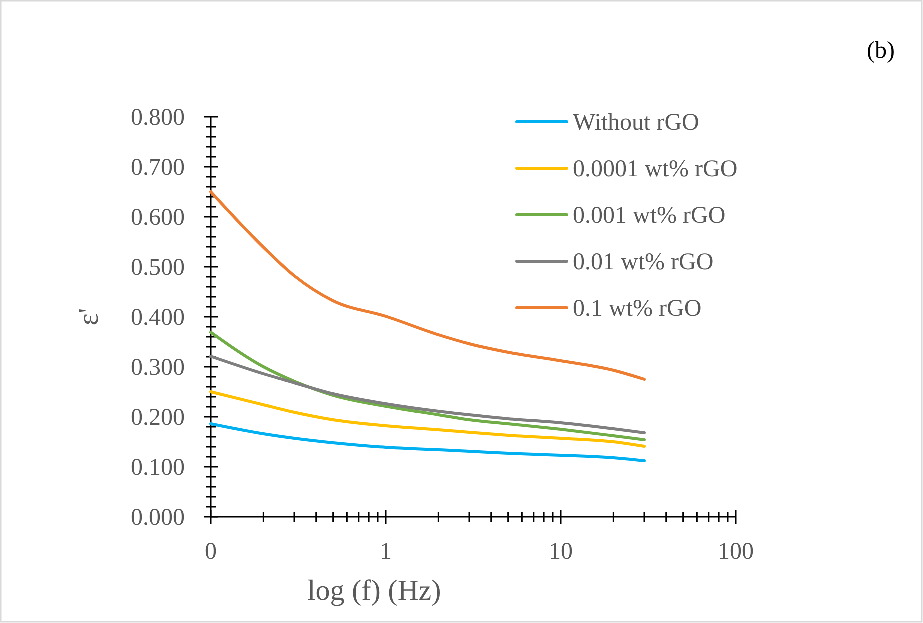 The width and height of the screenshot is (923, 623). What do you see at coordinates (643, 263) in the screenshot?
I see `legend-label: 0.01 wt% rGO` at bounding box center [643, 263].